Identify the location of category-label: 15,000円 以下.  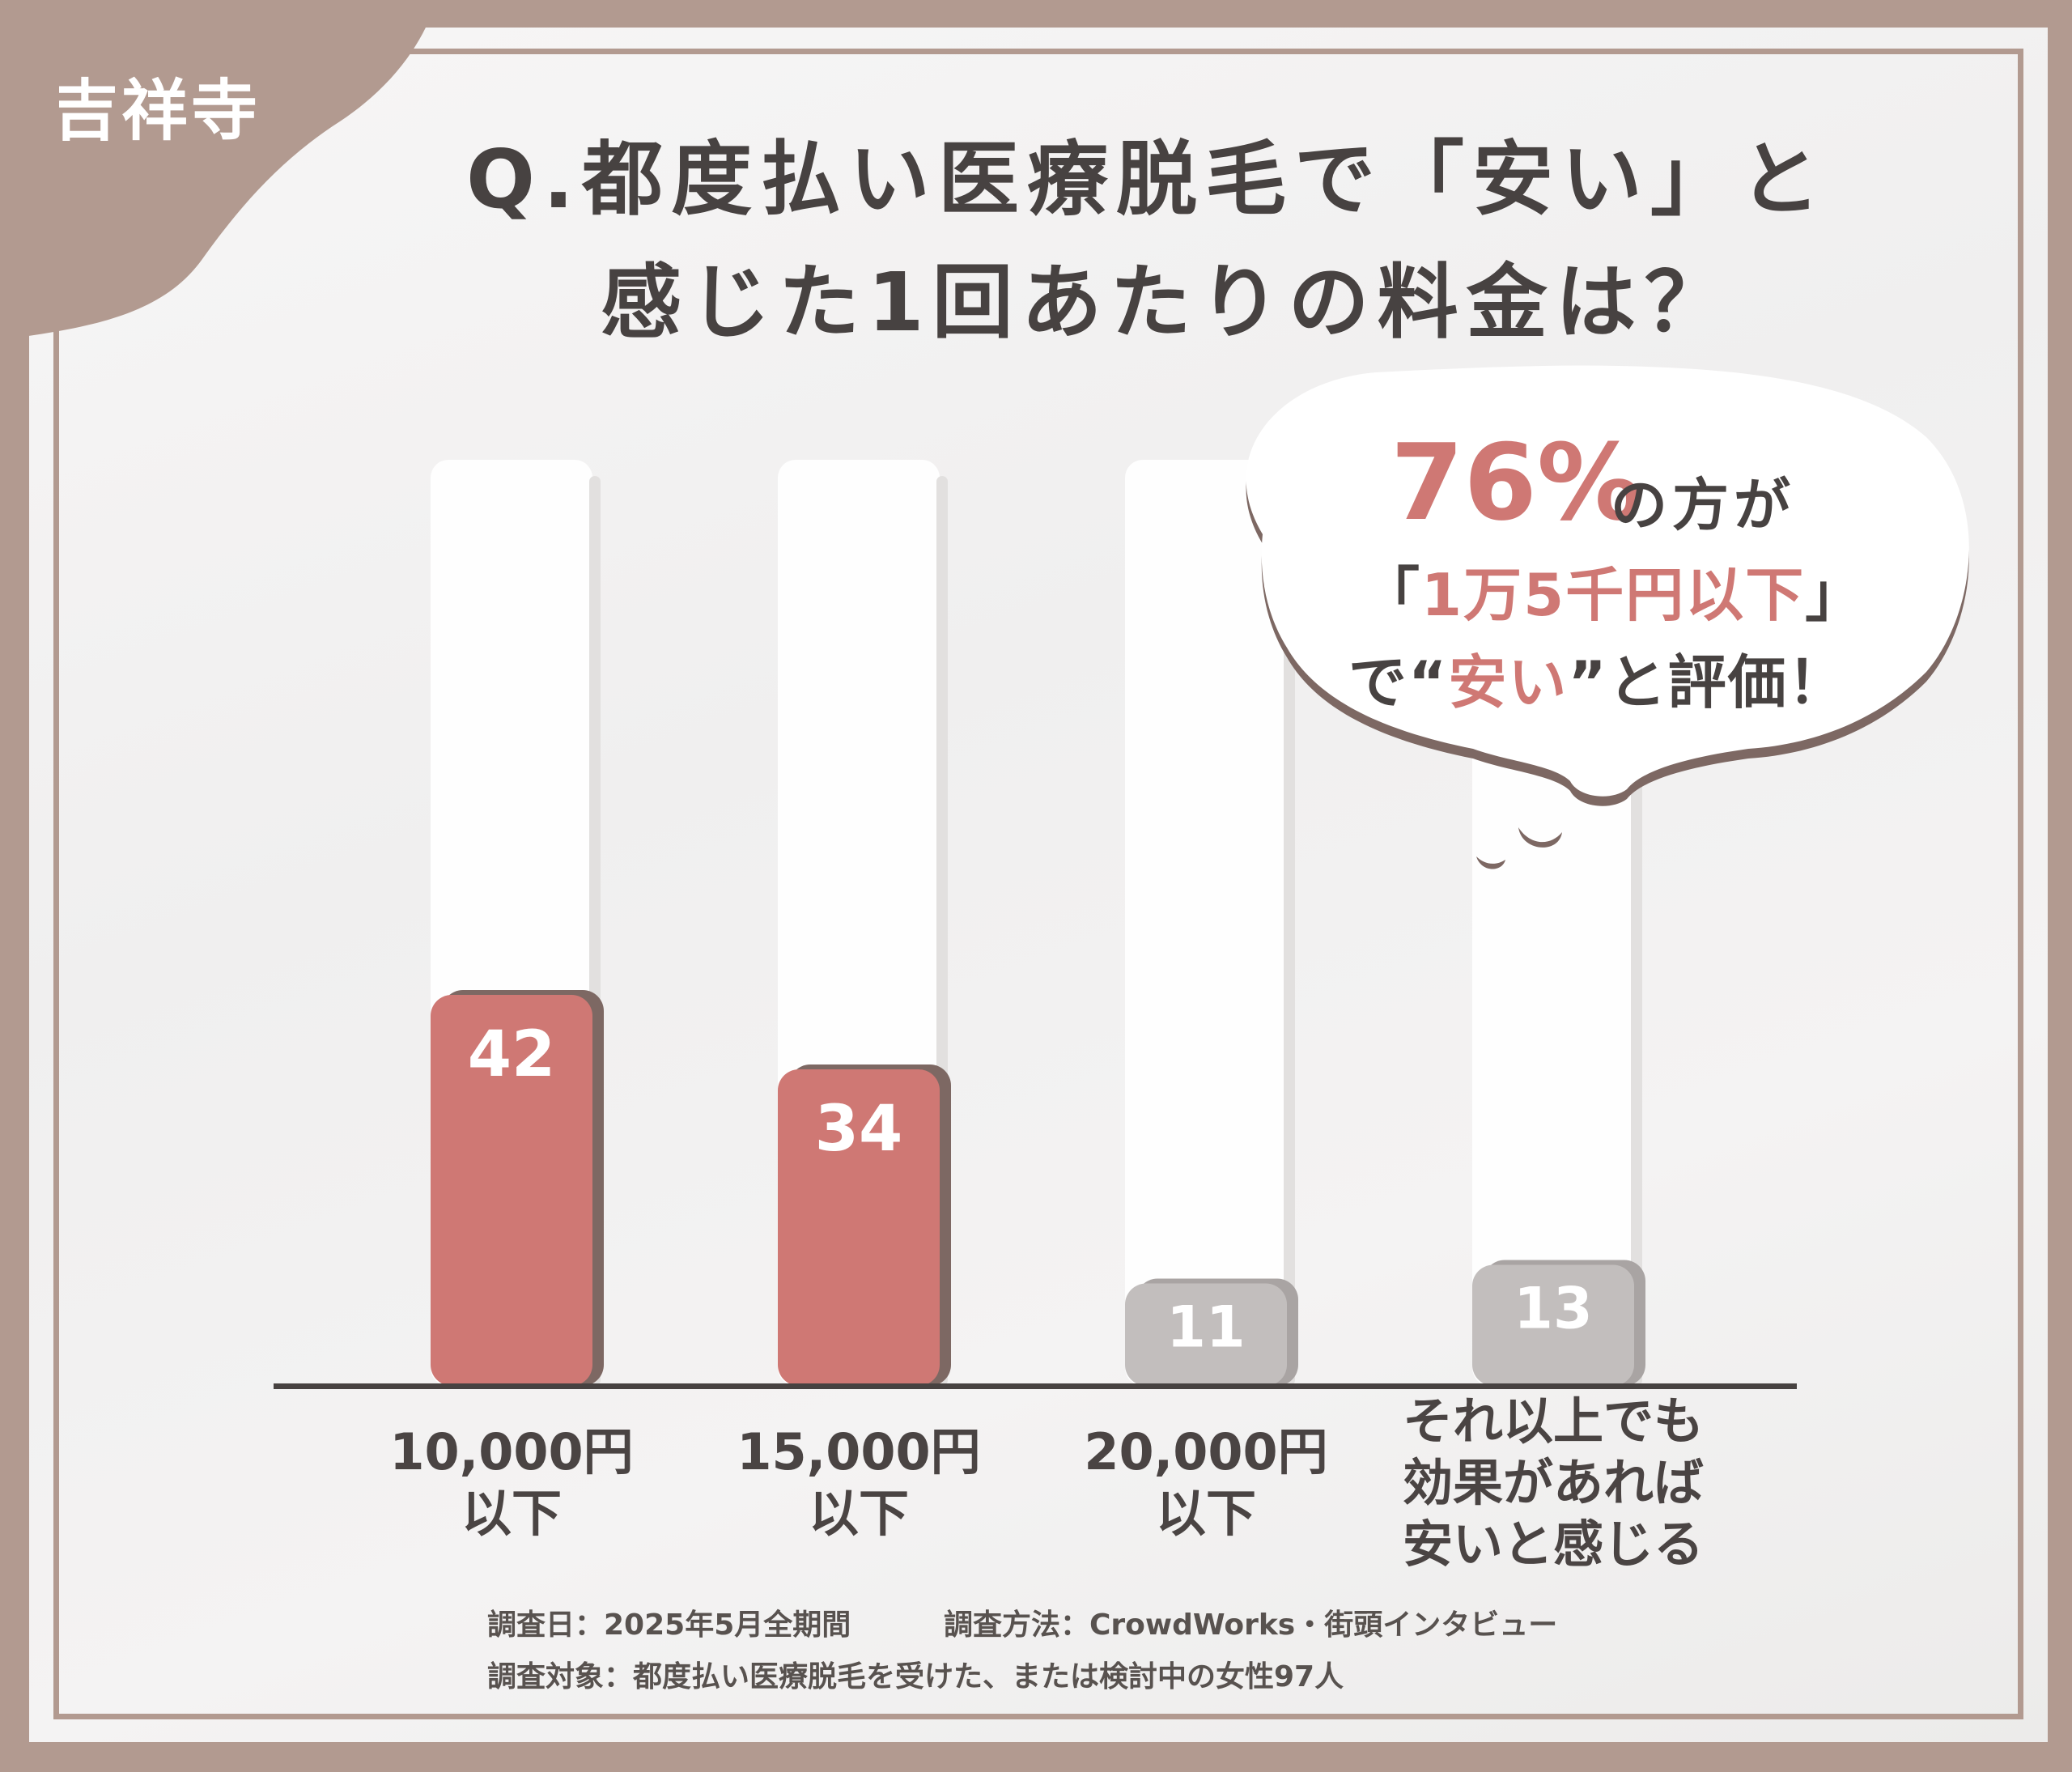
(859, 1482).